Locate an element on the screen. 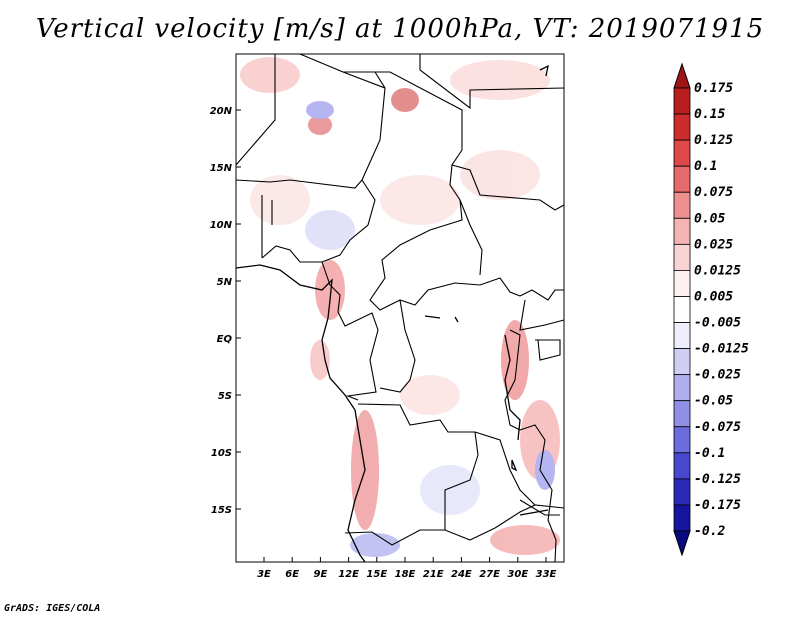  colorbar-label: 0.0125 is located at coordinates (717, 270).